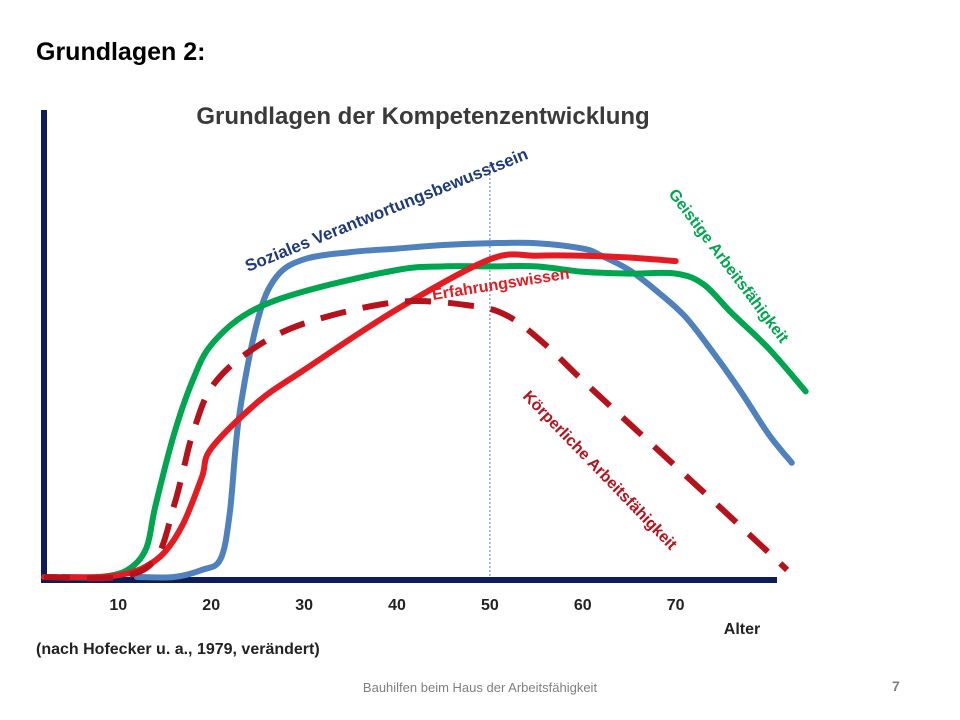 This screenshot has width=960, height=720. What do you see at coordinates (583, 605) in the screenshot?
I see `x-tick-label: 60` at bounding box center [583, 605].